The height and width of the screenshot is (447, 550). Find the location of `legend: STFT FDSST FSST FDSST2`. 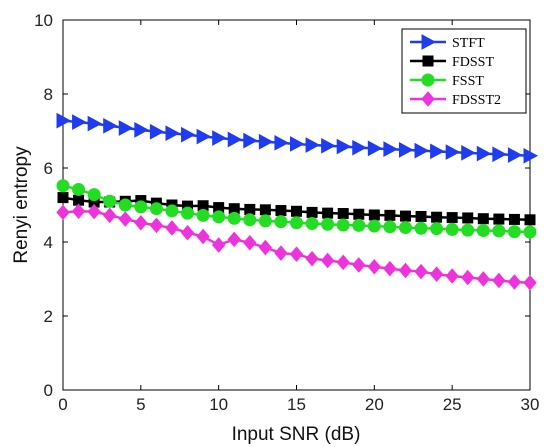

legend: STFT FDSST FSST FDSST2 is located at coordinates (464, 71).